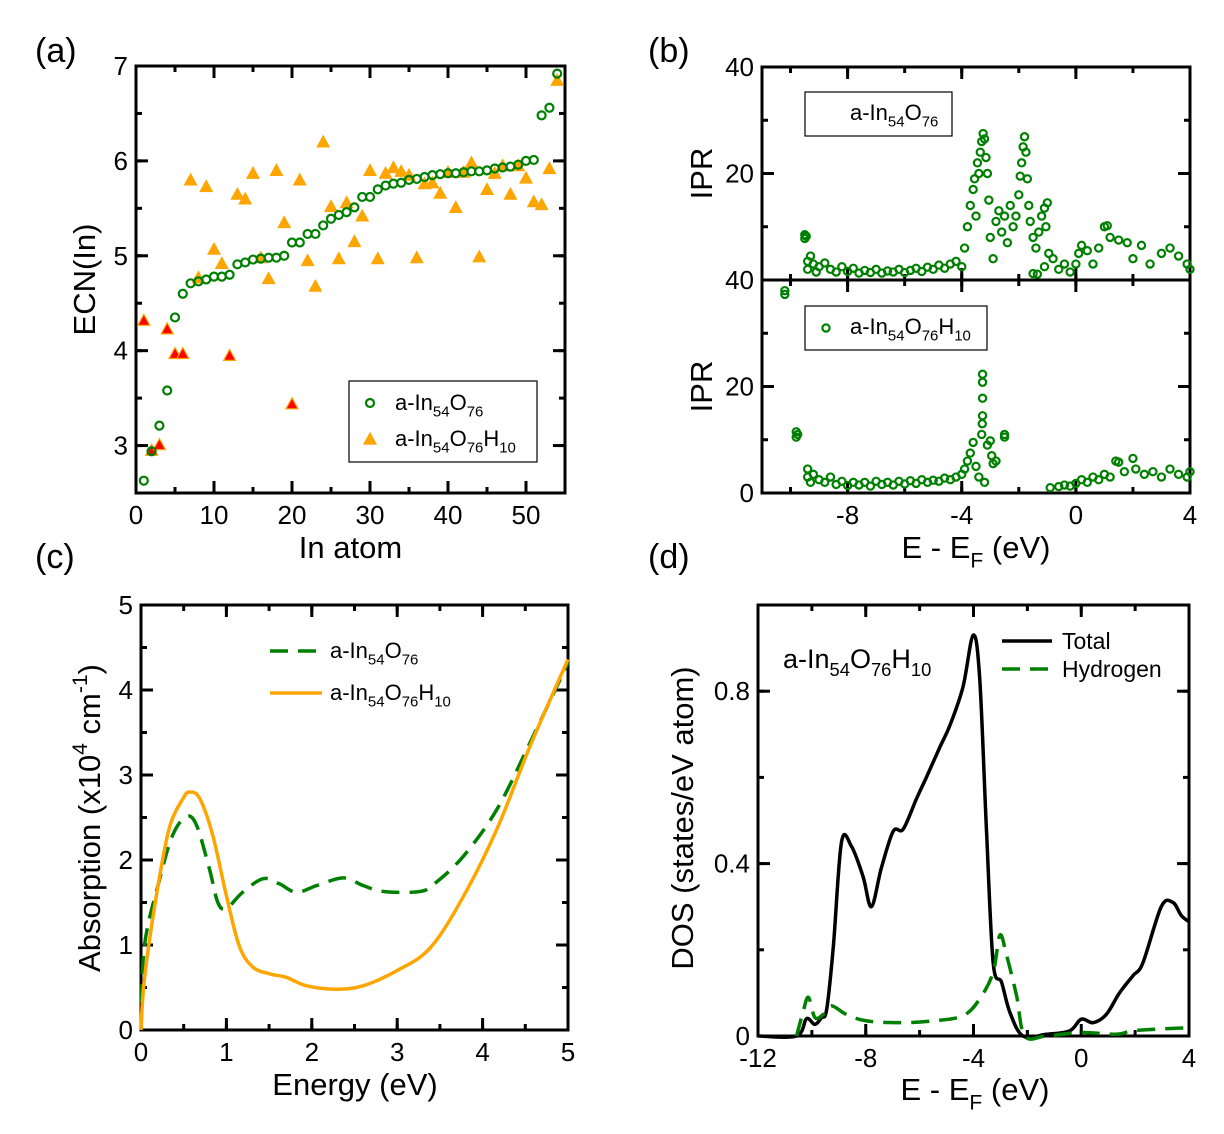  Describe the element at coordinates (1190, 515) in the screenshot. I see `x-tick-label: 4` at that location.